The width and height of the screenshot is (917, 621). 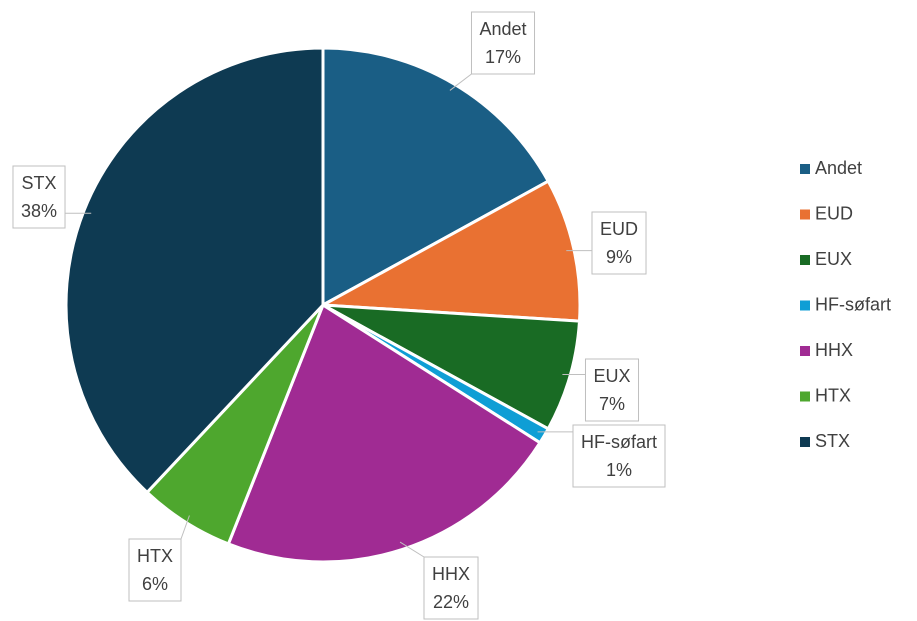 What do you see at coordinates (155, 584) in the screenshot?
I see `label-value: 6%` at bounding box center [155, 584].